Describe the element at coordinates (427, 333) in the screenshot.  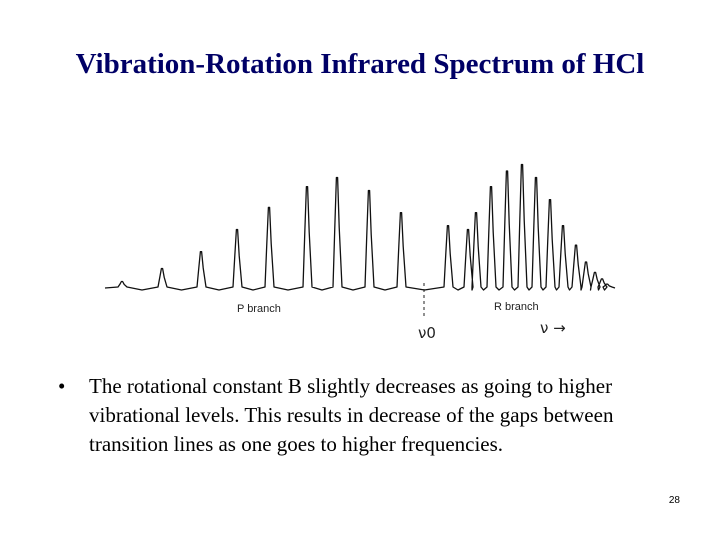
I see `nu0-label: ν0` at that location.